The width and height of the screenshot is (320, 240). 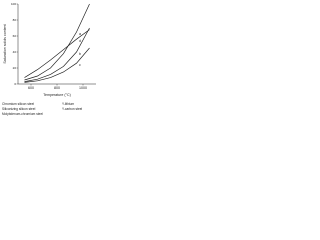 I want to click on y-tick-label: 0, so click(x=15, y=84).